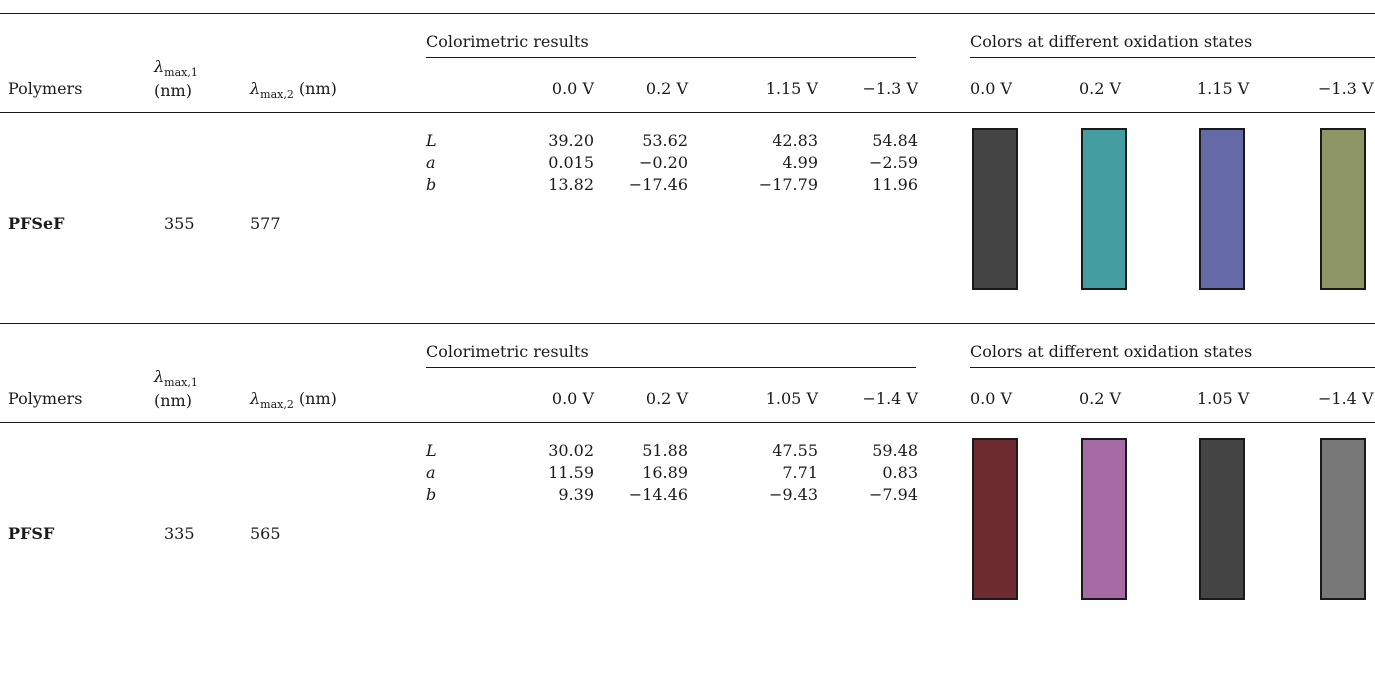  I want to click on param-value-cell: −0.20, so click(663, 162).